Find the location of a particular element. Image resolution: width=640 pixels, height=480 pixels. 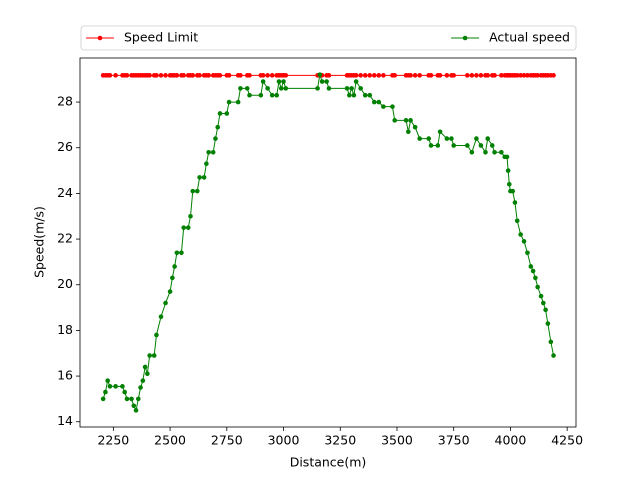

y-tick-label: 20 is located at coordinates (65, 283).